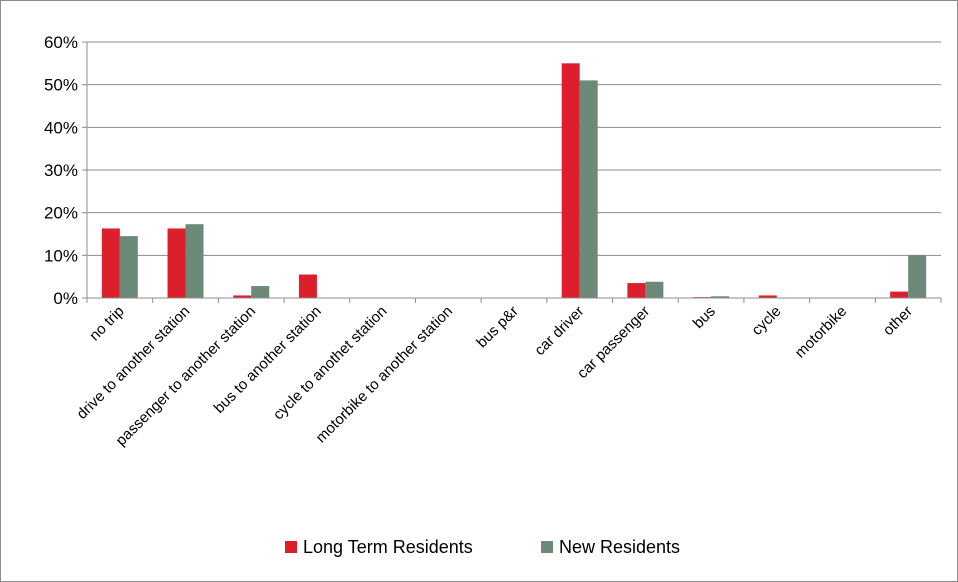 Image resolution: width=958 pixels, height=582 pixels. What do you see at coordinates (133, 363) in the screenshot?
I see `x-tick-label: drive to another station` at bounding box center [133, 363].